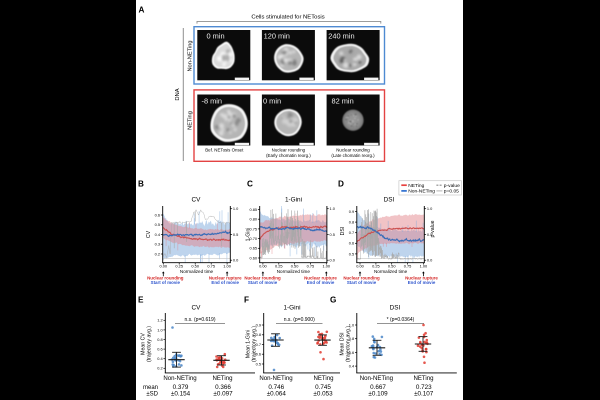  I want to click on svg-text: Mean CV, so click(143, 344).